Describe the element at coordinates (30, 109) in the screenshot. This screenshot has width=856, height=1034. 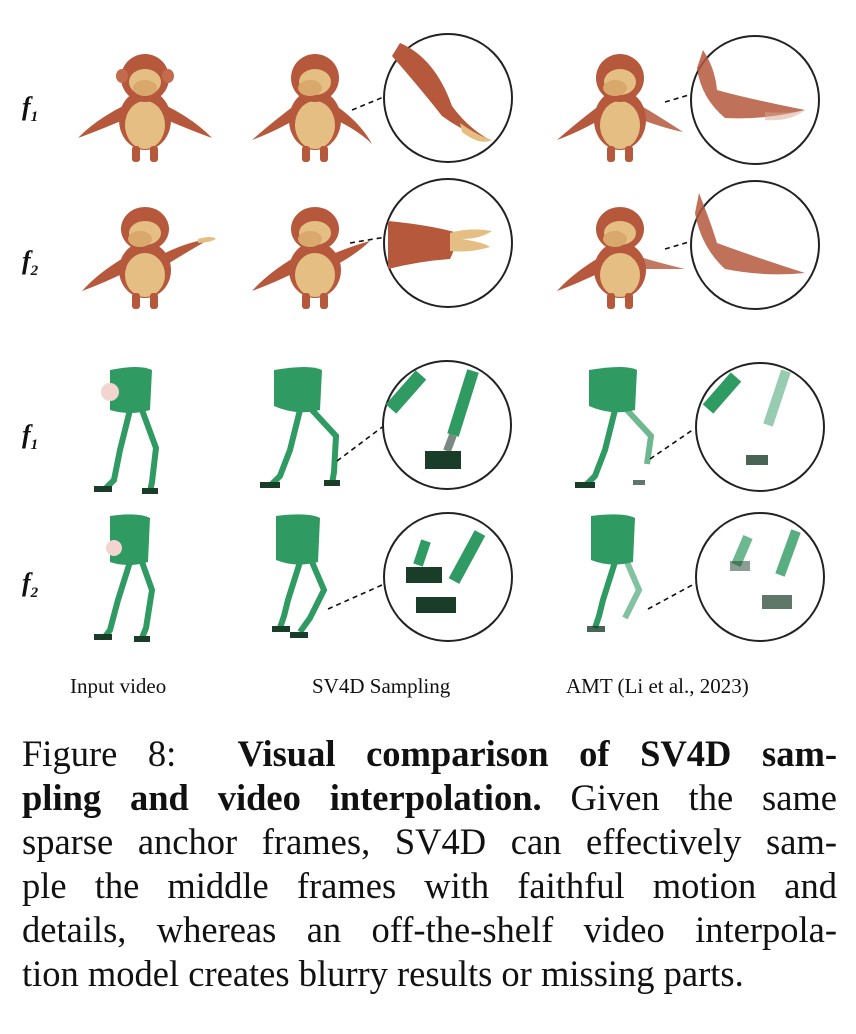
I see `row-label-f1-monkey: f1` at that location.